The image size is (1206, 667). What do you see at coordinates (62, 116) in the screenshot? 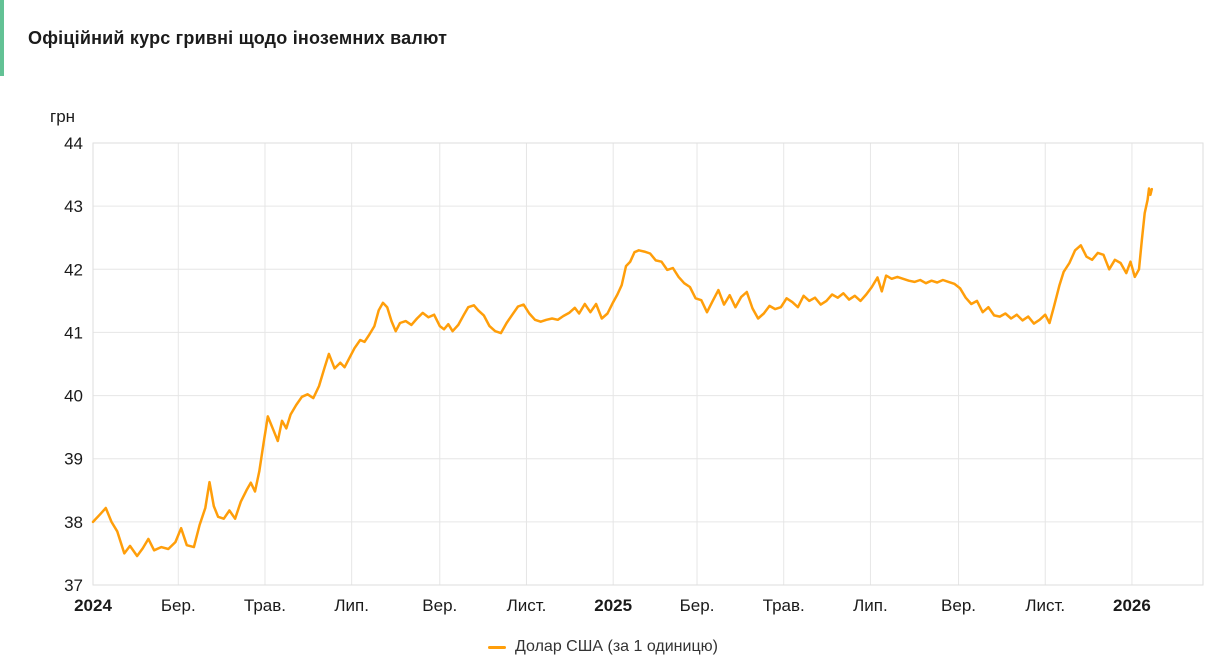
I see `y-axis-unit-label: грн` at bounding box center [62, 116].